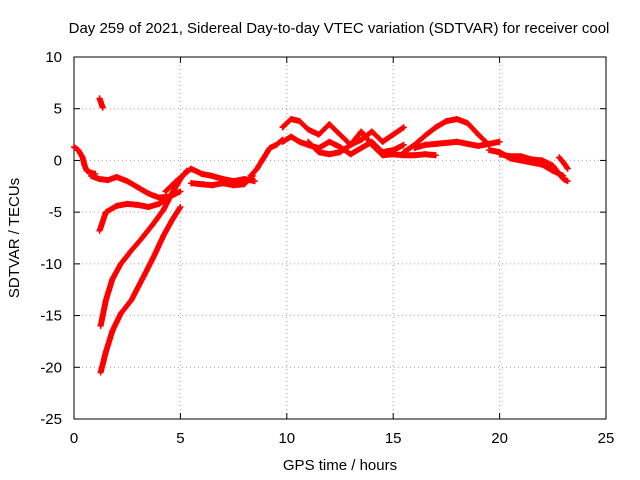 This screenshot has height=480, width=640. I want to click on series-steep-b, so click(140, 289).